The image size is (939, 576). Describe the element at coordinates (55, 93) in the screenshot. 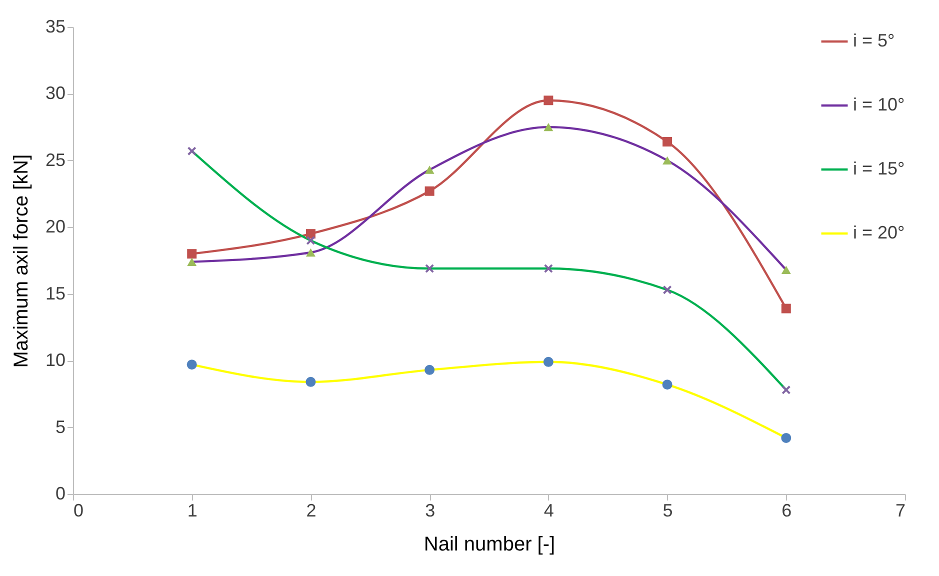

I see `y-tick-label: 30` at that location.